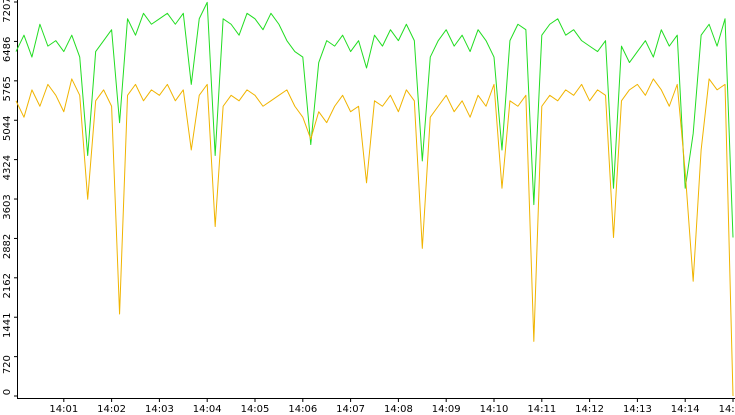  Describe the element at coordinates (541, 409) in the screenshot. I see `x-tick-label: 14:11` at that location.